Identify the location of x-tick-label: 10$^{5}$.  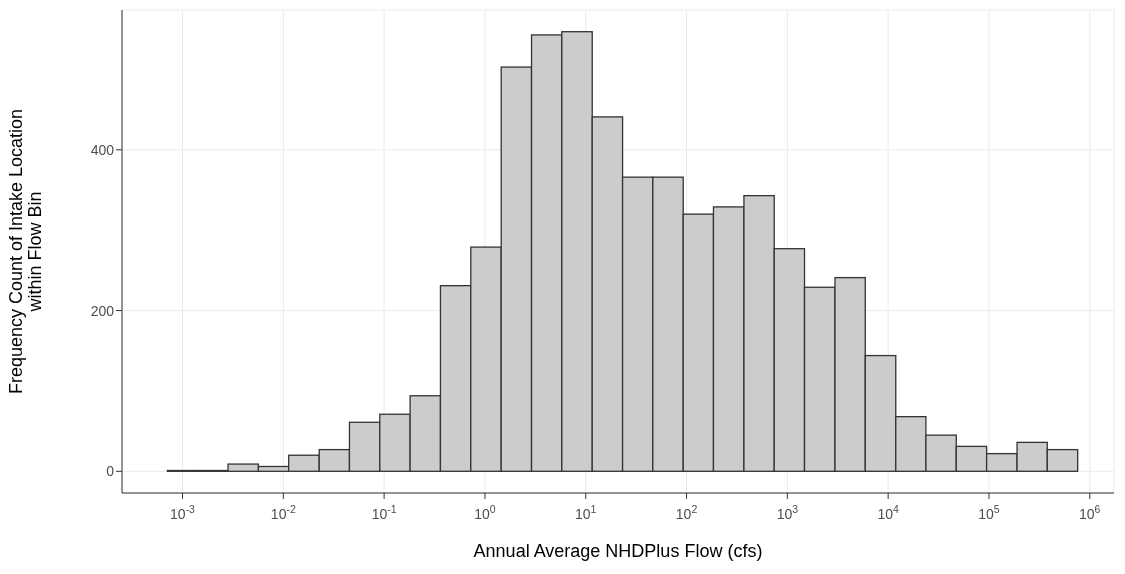
(989, 512).